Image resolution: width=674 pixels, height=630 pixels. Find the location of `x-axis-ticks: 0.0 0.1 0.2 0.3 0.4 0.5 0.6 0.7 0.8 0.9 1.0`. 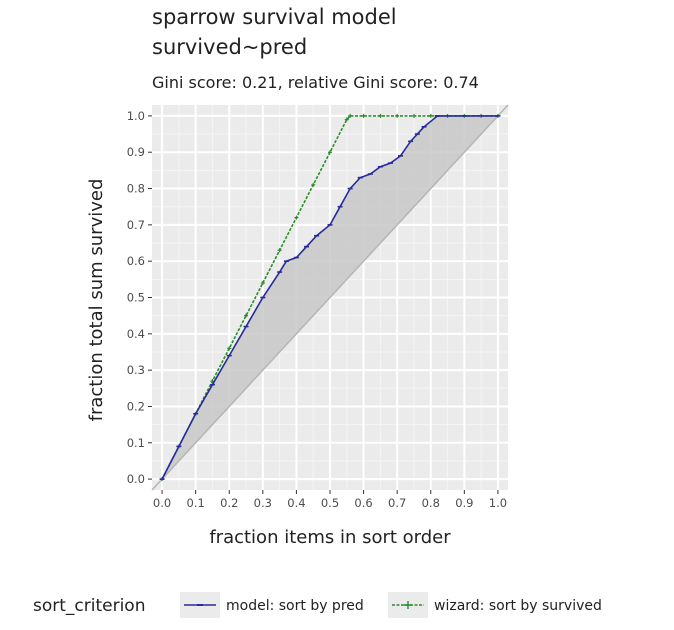

x-axis-ticks: 0.0 0.1 0.2 0.3 0.4 0.5 0.6 0.7 0.8 0.9 1.0 is located at coordinates (330, 500).